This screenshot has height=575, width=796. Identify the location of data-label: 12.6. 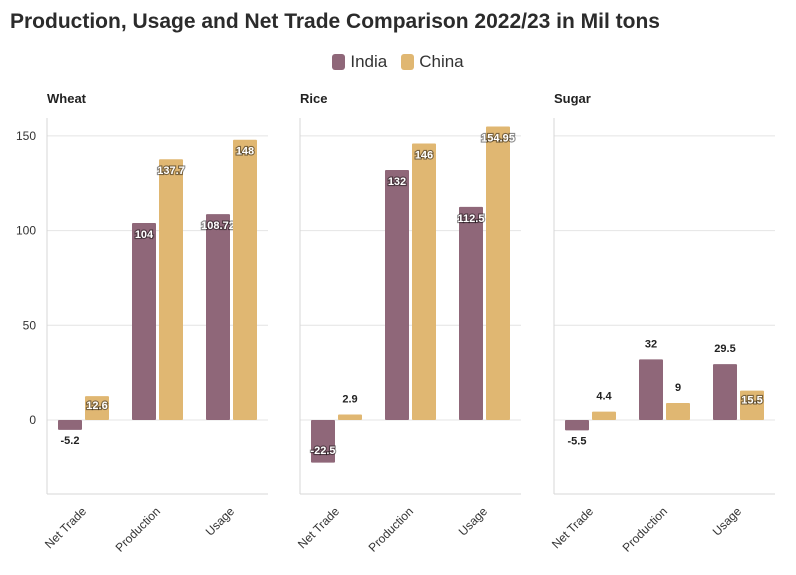
(96, 406).